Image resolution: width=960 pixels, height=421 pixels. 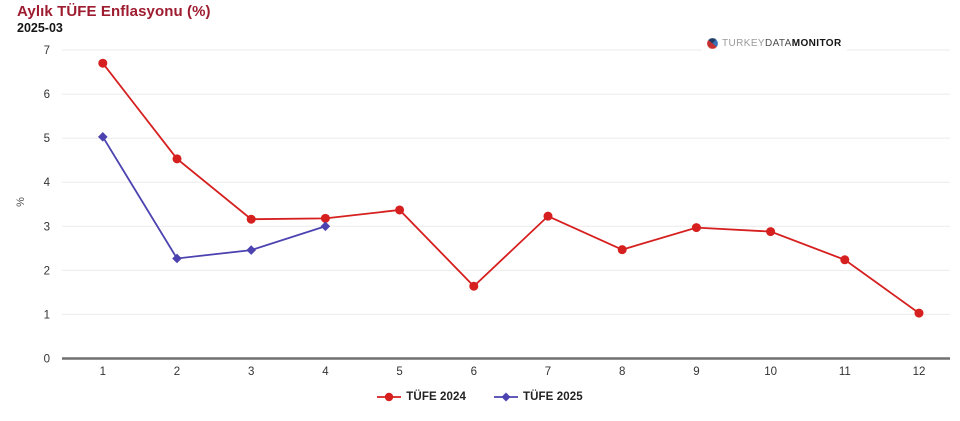 I want to click on x-tick-label: 4, so click(x=325, y=372).